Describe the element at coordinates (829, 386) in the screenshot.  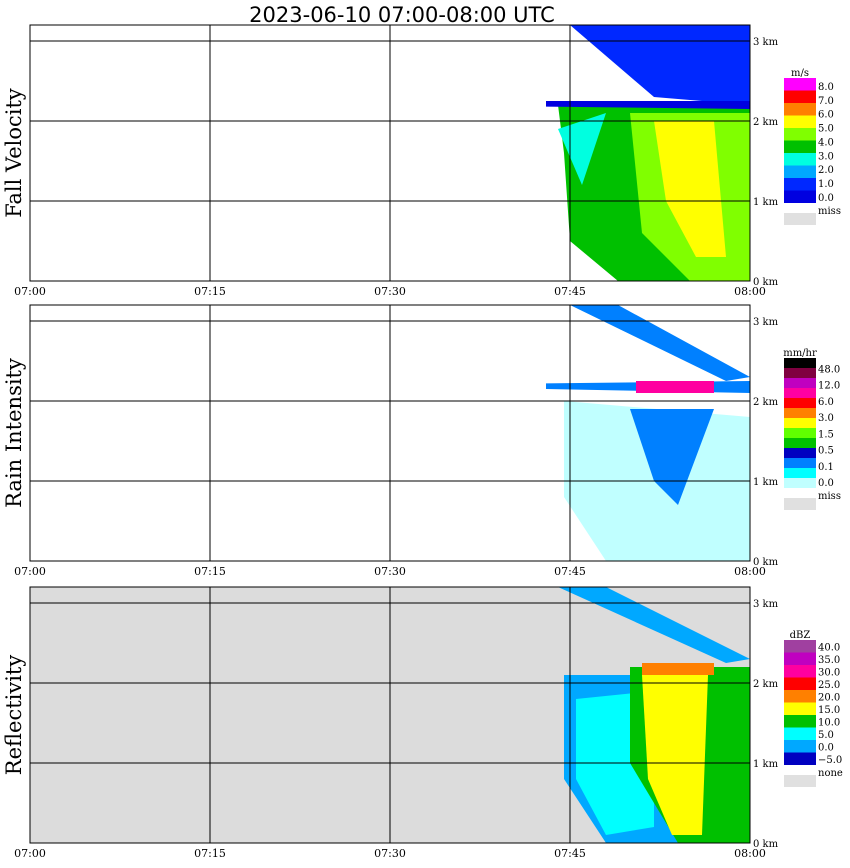
I see `legend-level-label: 12.0` at that location.